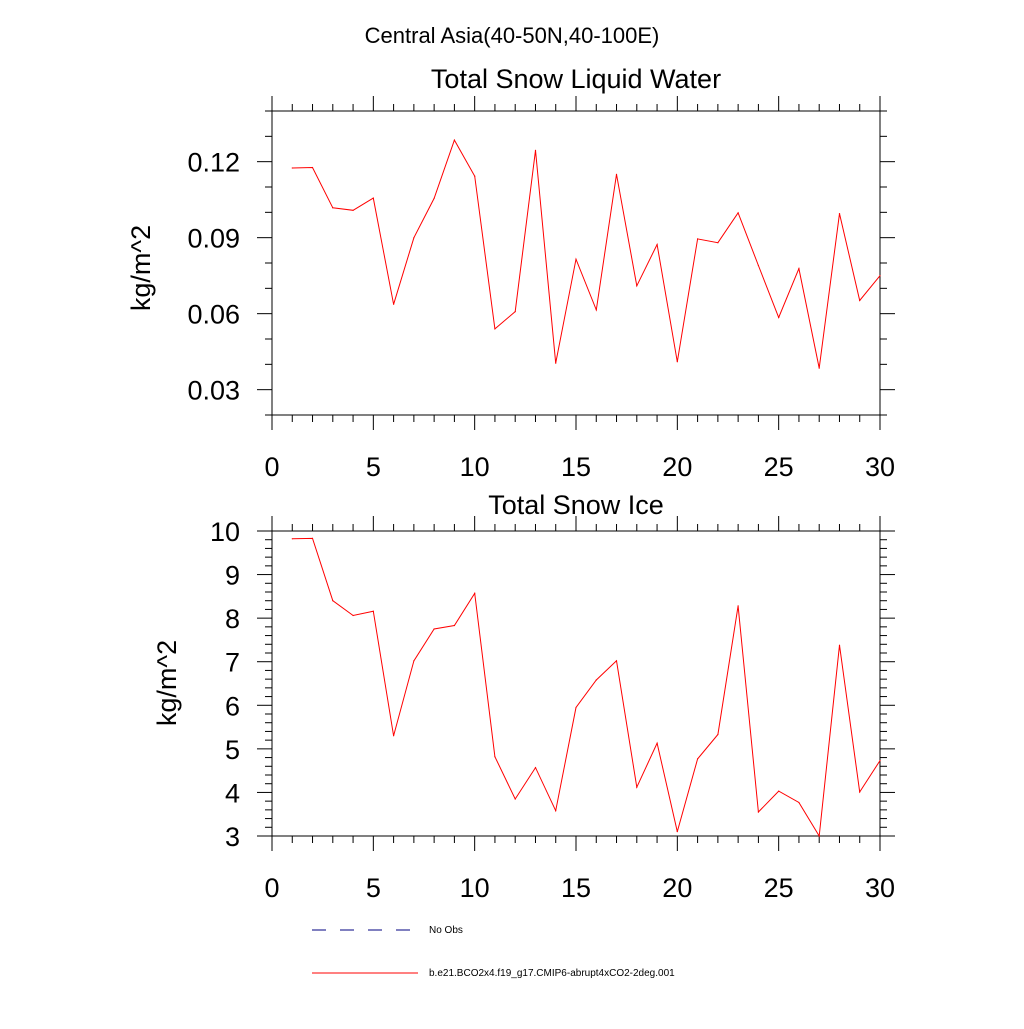  I want to click on y-tick-label: 4, so click(232, 793).